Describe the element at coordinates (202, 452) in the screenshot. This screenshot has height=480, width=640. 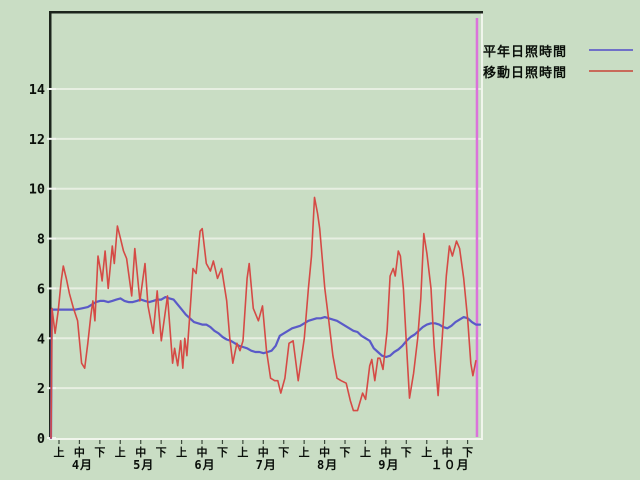
I see `x-period-label-7: 中` at that location.